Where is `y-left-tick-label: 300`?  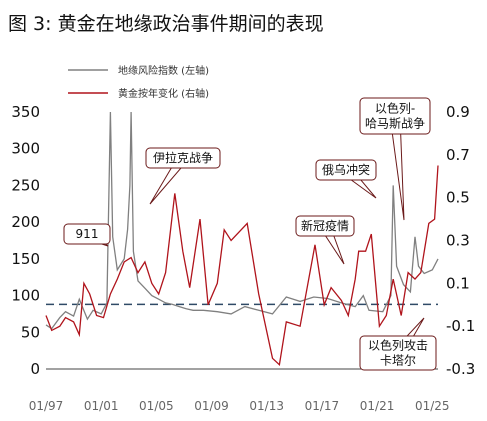 y-left-tick-label: 300 is located at coordinates (25, 149).